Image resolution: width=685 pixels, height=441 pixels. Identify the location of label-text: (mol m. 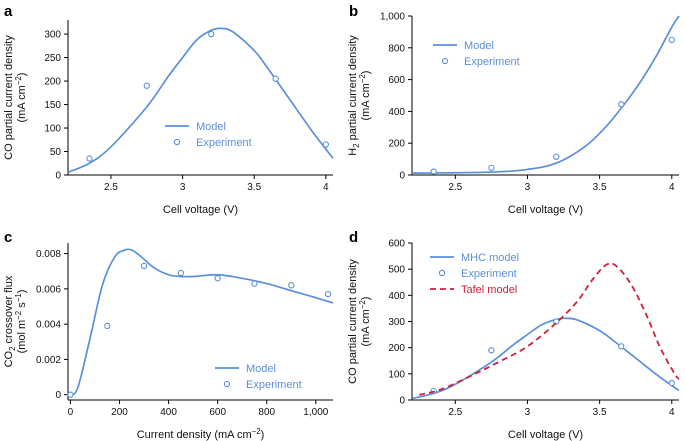
(22, 337).